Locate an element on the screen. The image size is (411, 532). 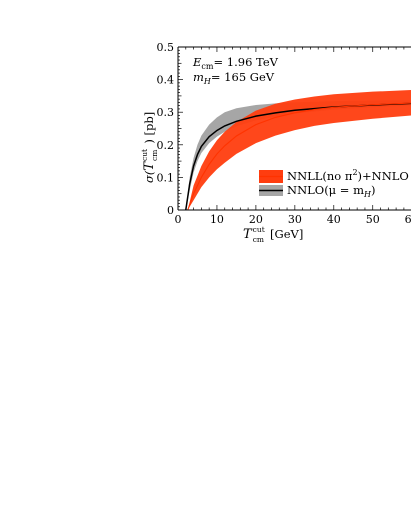
y-tick-label: 0 is located at coordinates (170, 210).